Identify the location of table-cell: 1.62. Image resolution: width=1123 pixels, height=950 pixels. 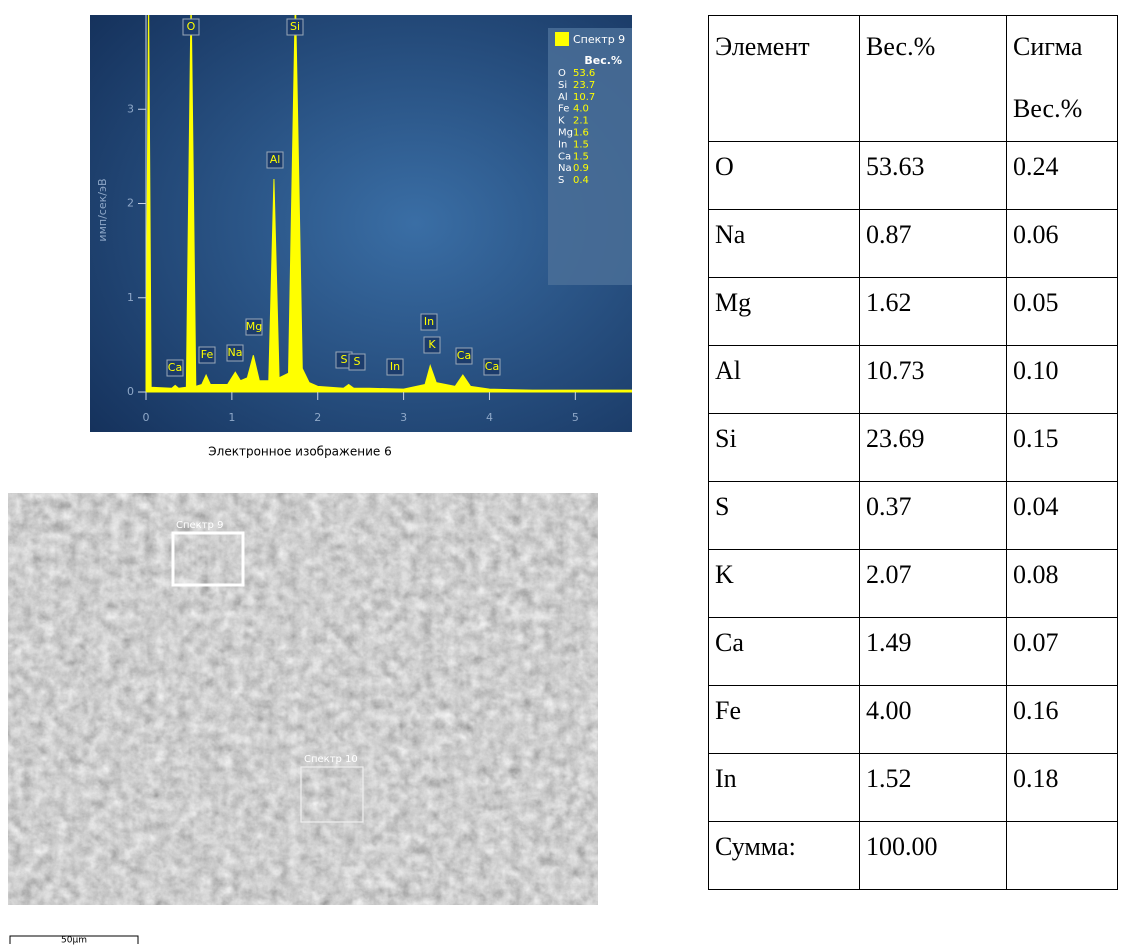
(933, 311).